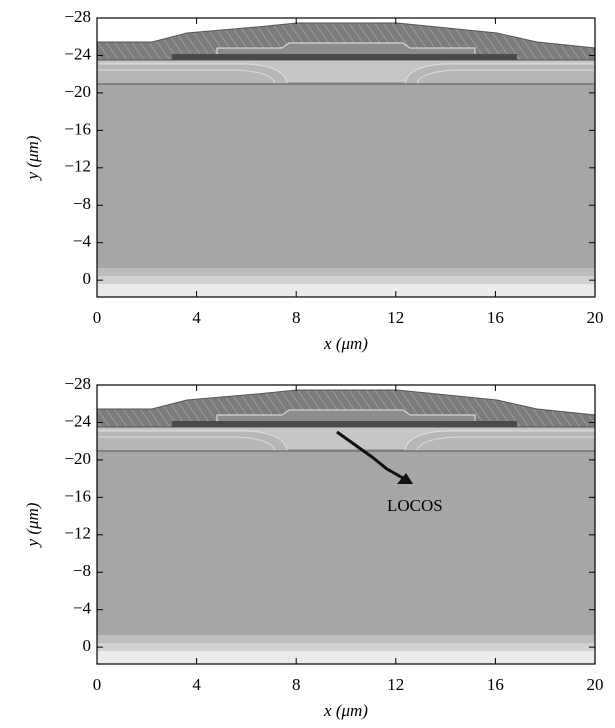 This screenshot has width=615, height=728. Describe the element at coordinates (373, 457) in the screenshot. I see `annotation-arrow` at that location.